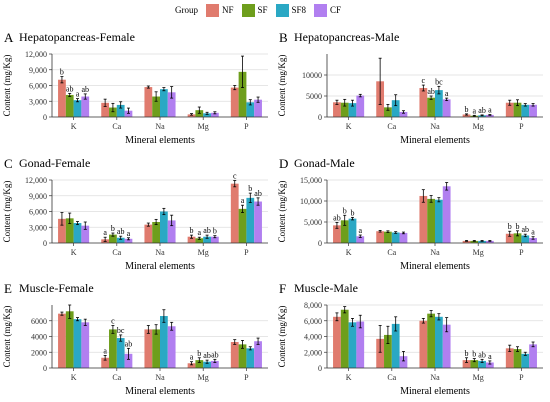  Describe the element at coordinates (7, 86) in the screenshot. I see `y-axis-title-a: Content (mg/Kg)` at that location.